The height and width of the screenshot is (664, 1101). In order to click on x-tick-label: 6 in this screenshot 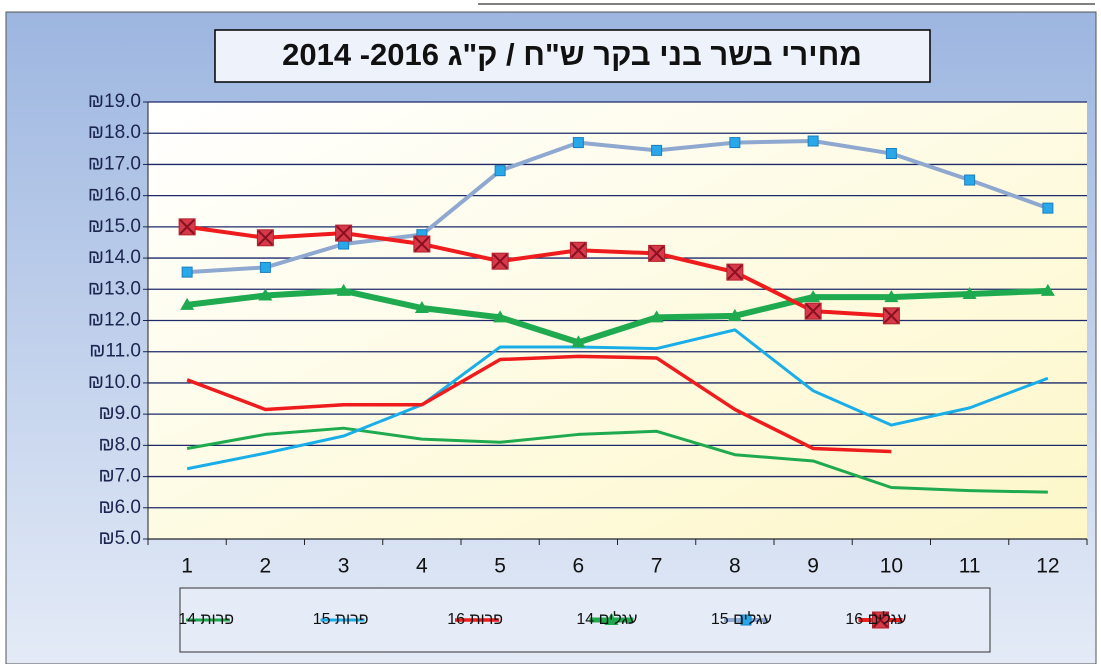, I will do `click(579, 566)`.